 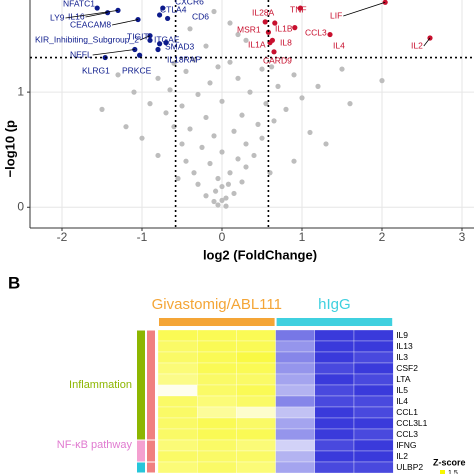 I want to click on column-group-label: hIgG, so click(x=334, y=304).